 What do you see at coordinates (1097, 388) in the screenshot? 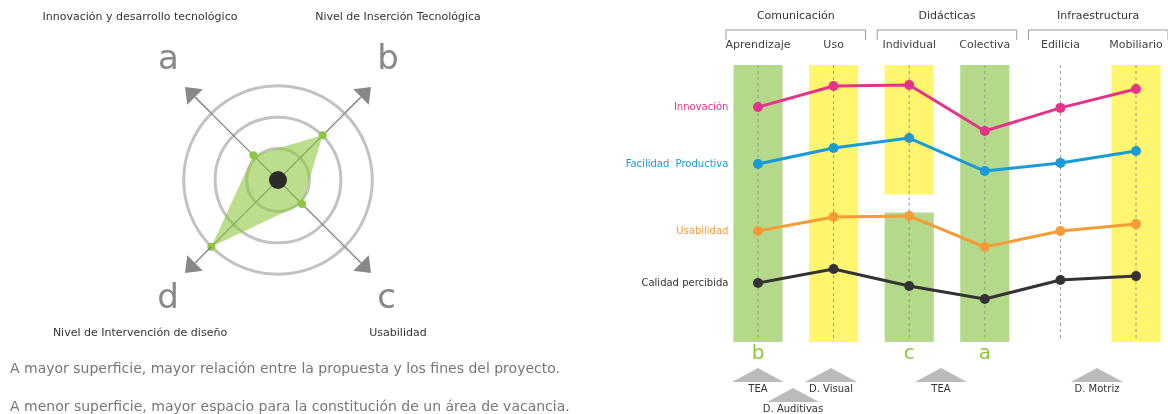
I see `text: D. Motriz` at bounding box center [1097, 388].